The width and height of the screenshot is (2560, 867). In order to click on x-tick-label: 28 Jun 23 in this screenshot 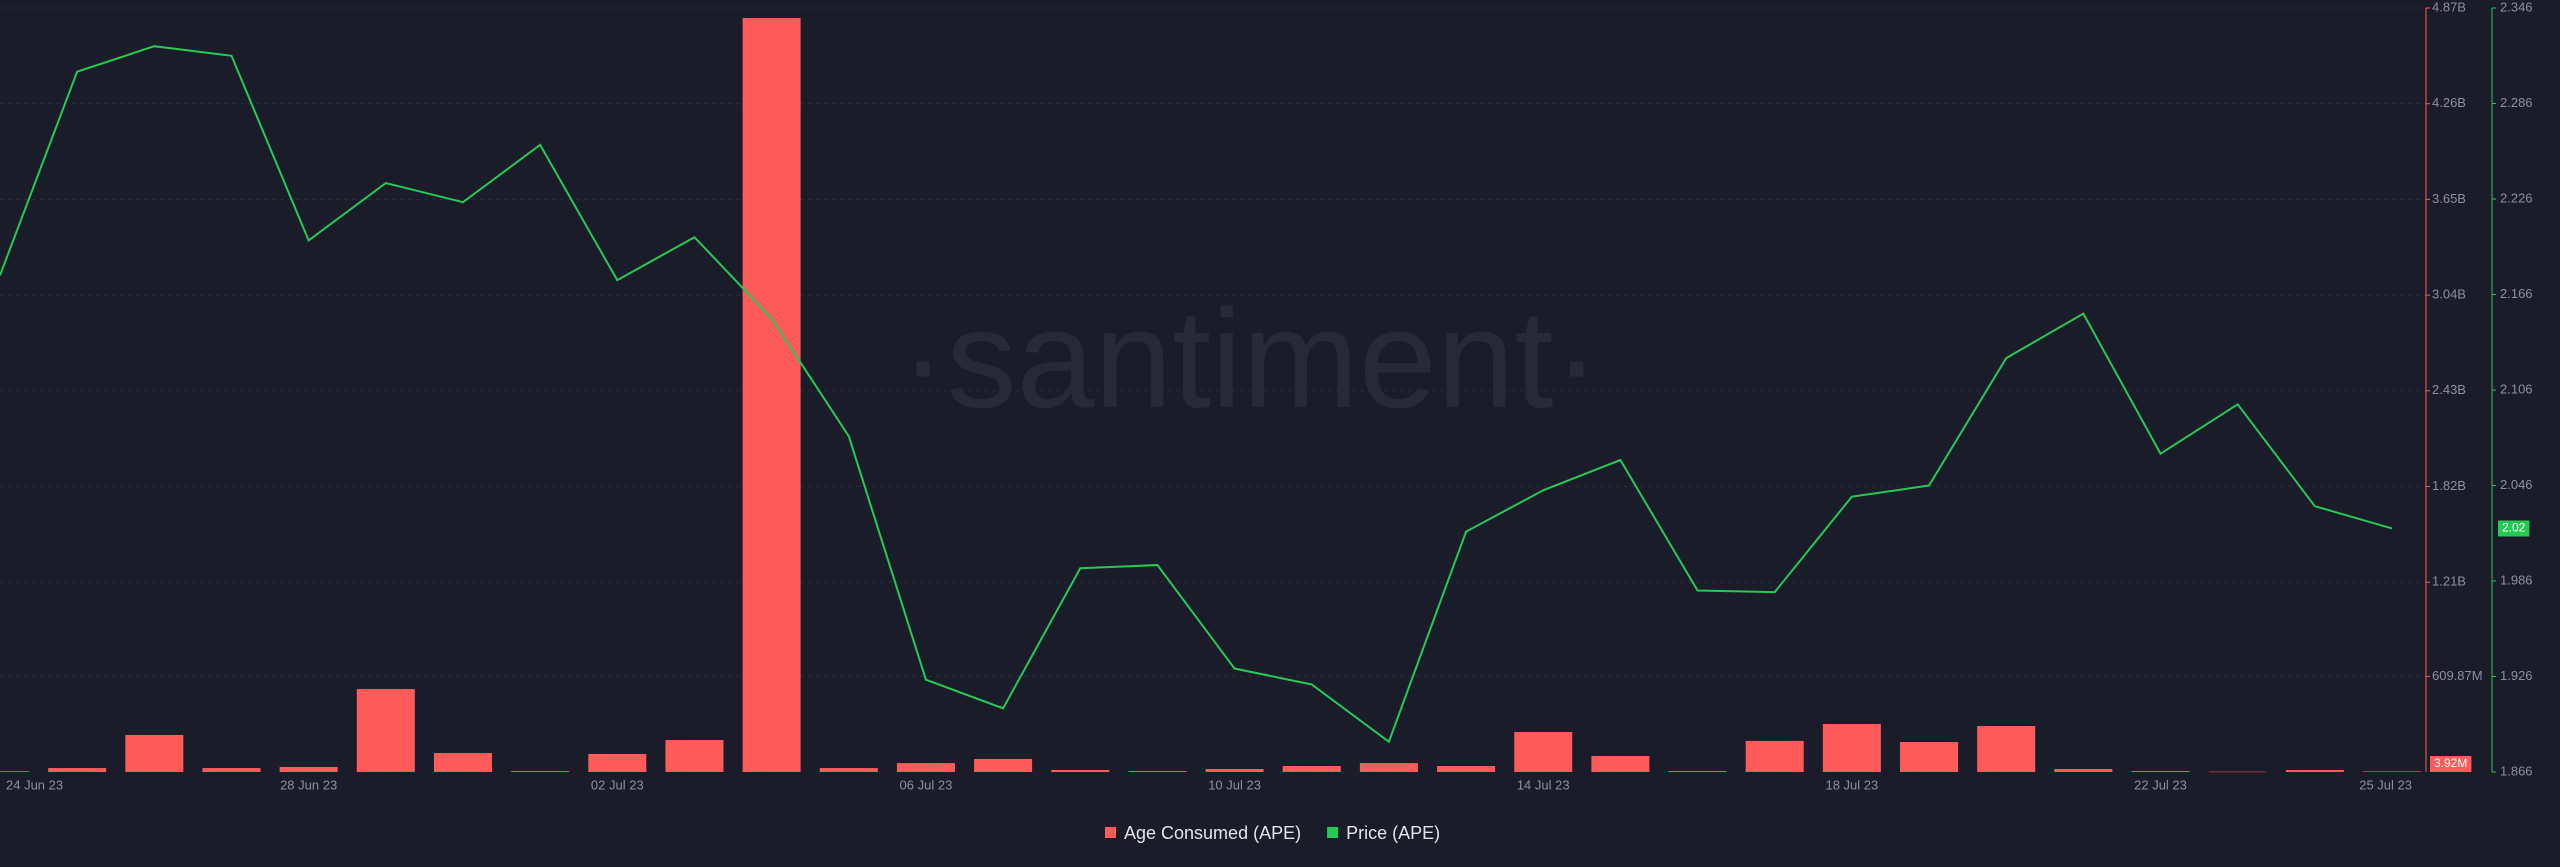, I will do `click(308, 784)`.